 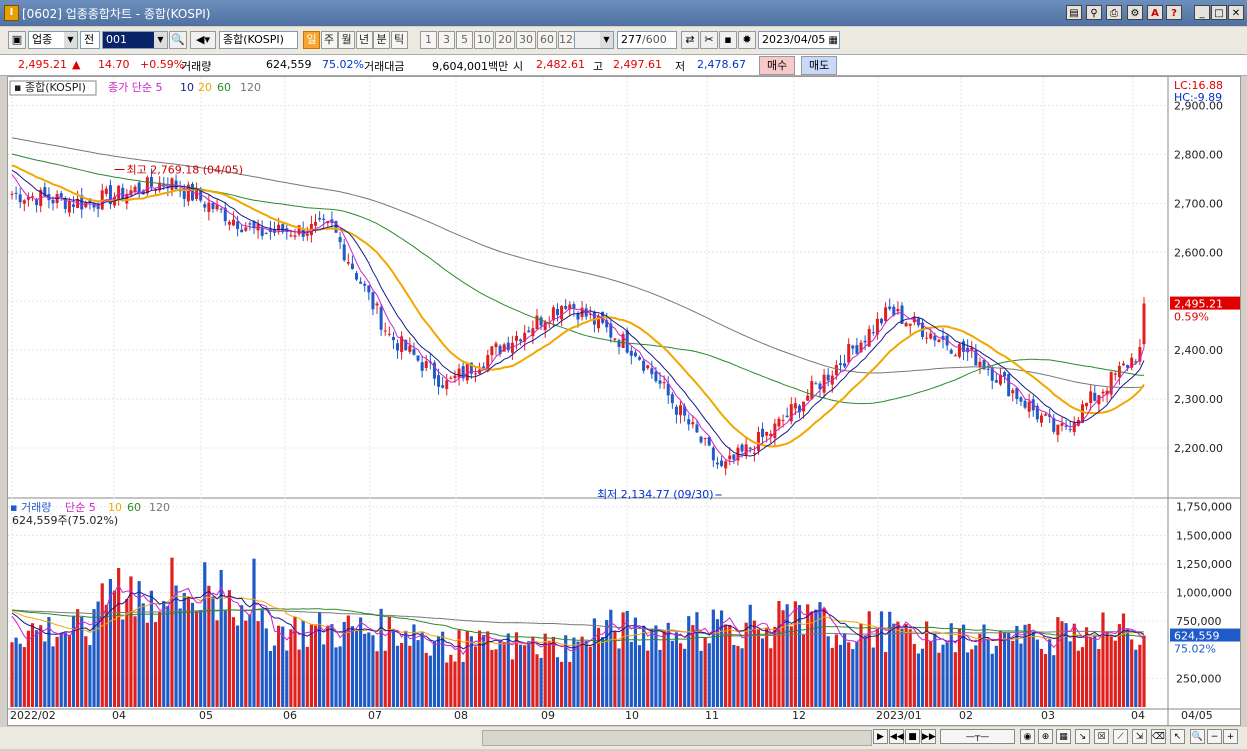 I want to click on pointer-icon: ↖, so click(x=1177, y=736).